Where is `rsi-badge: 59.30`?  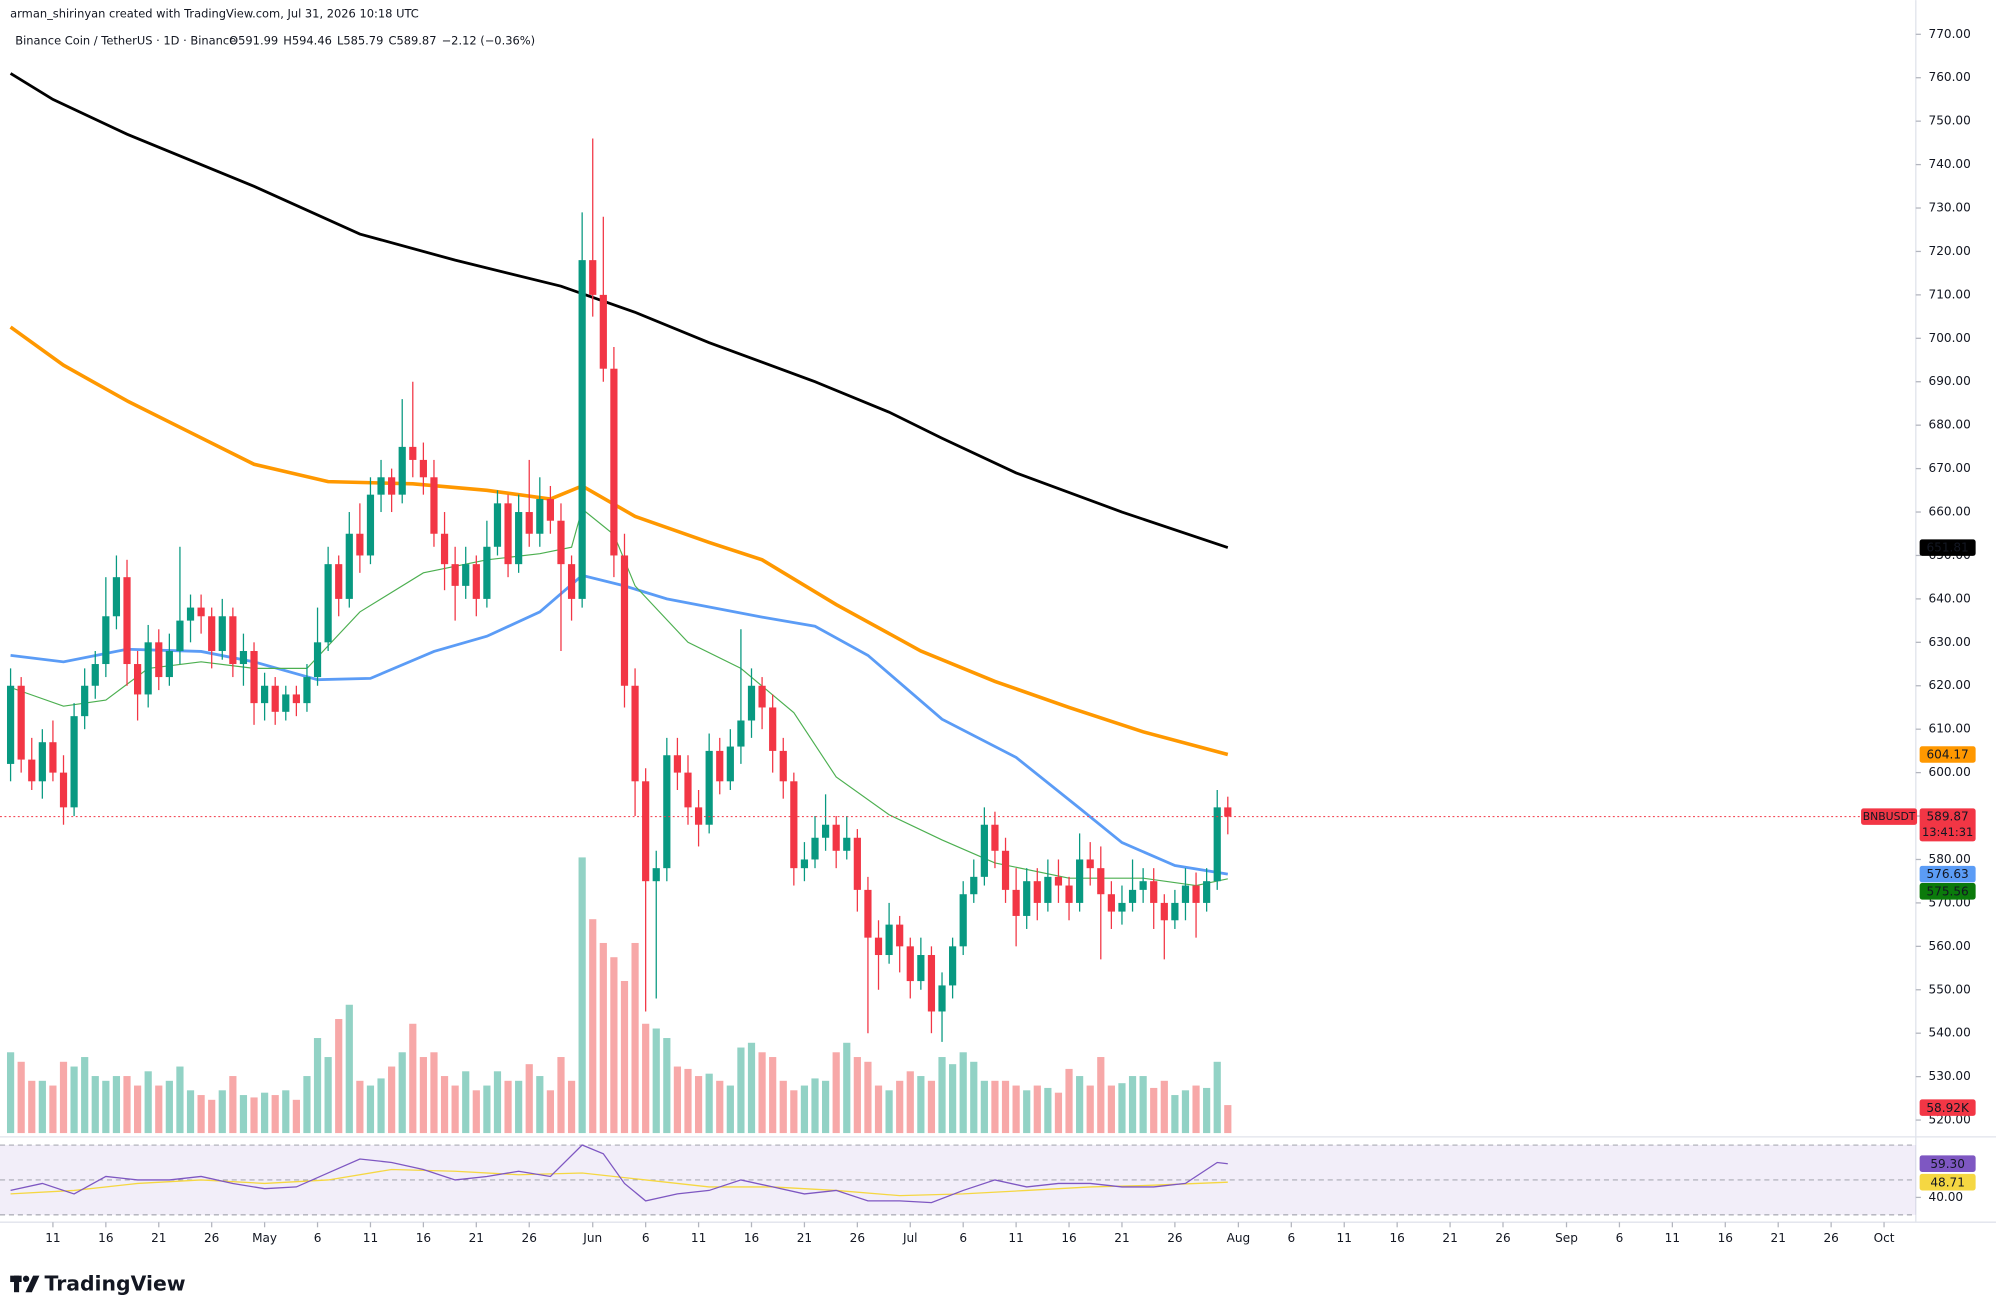 rsi-badge: 59.30 is located at coordinates (1947, 1164).